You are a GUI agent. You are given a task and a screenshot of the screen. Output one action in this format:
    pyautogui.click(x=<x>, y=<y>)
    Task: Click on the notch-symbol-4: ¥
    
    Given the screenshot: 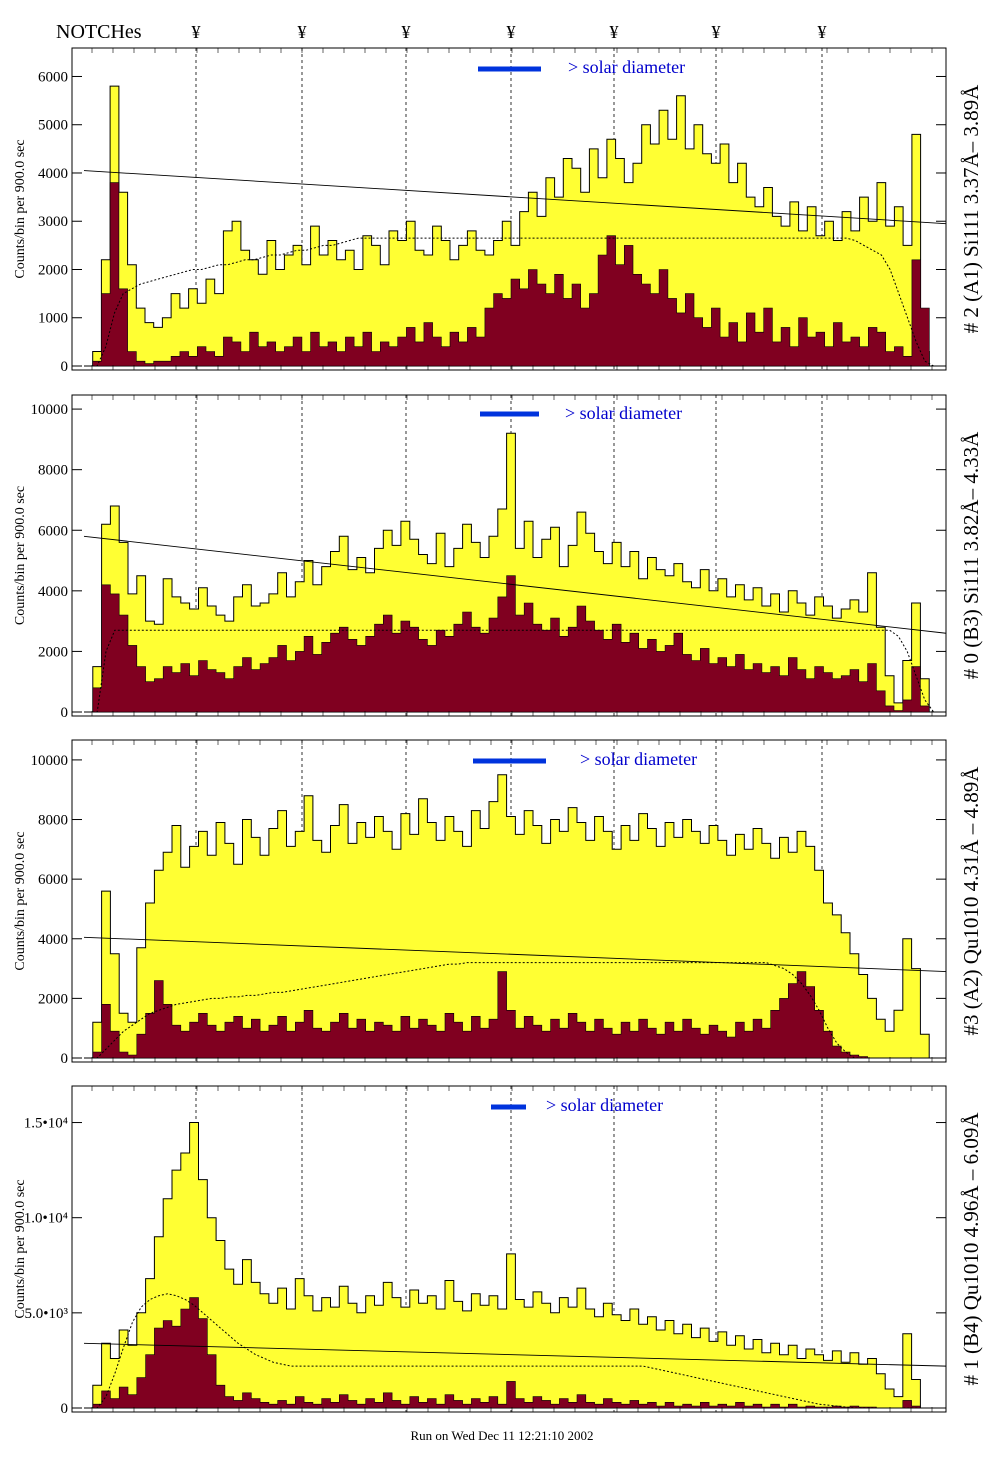 What is the action you would take?
    pyautogui.click(x=511, y=32)
    